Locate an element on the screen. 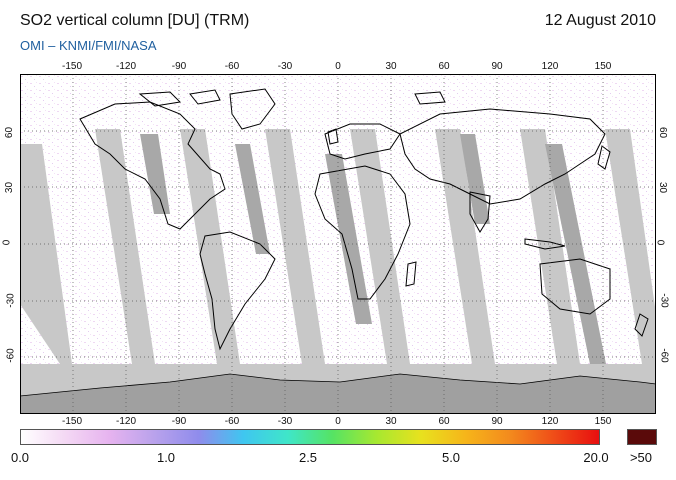 This screenshot has width=676, height=480. lat-tick-right: 60 is located at coordinates (663, 132).